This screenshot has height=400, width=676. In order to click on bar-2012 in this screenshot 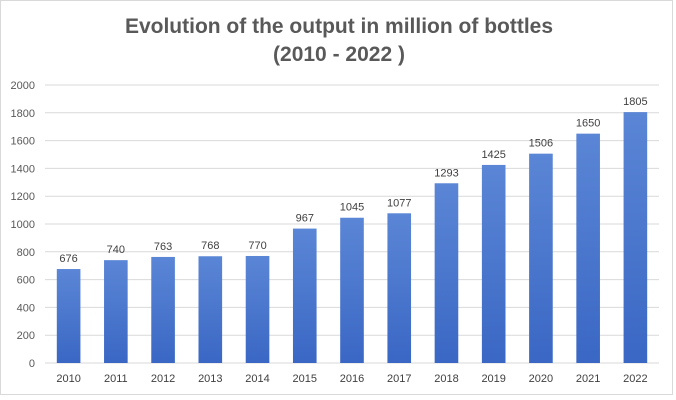, I will do `click(163, 309)`.